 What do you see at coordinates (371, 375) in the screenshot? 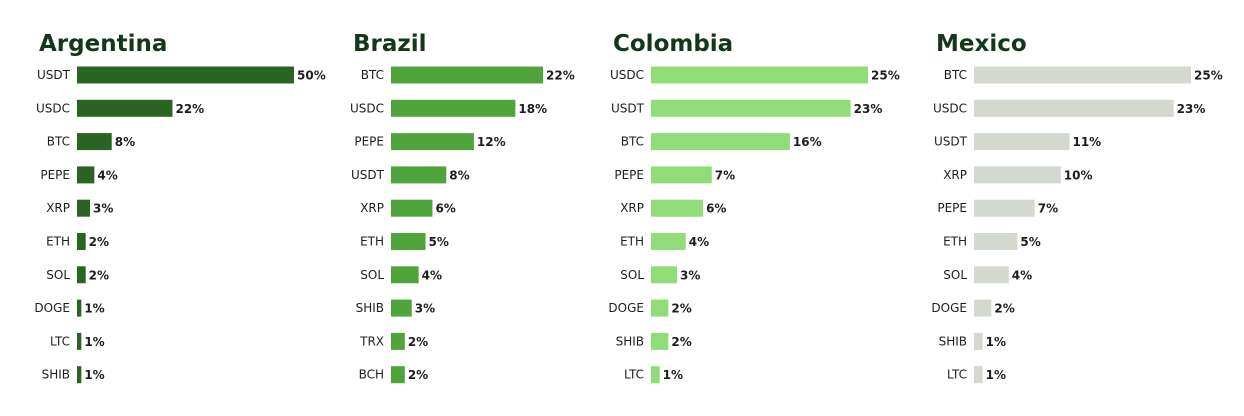
I see `category-label: BCH` at bounding box center [371, 375].